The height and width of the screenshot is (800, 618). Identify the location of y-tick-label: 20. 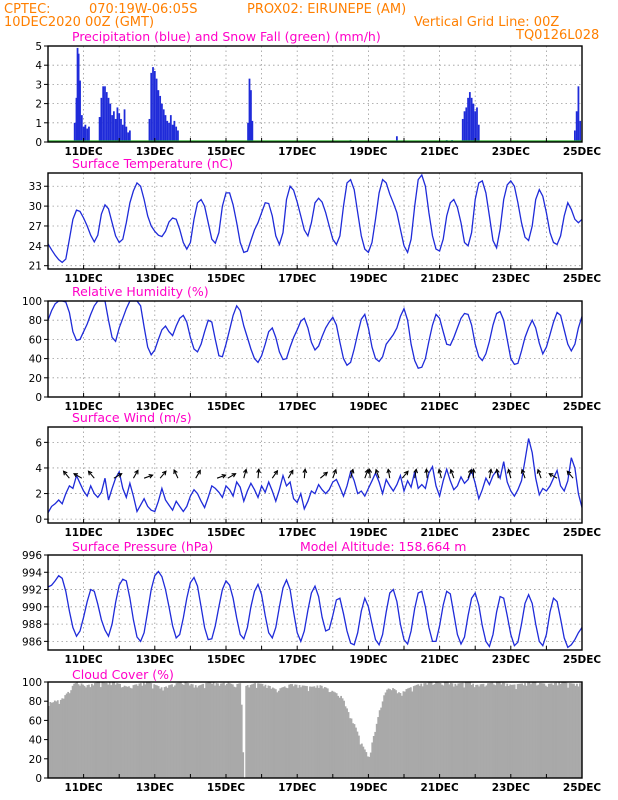
(35, 760).